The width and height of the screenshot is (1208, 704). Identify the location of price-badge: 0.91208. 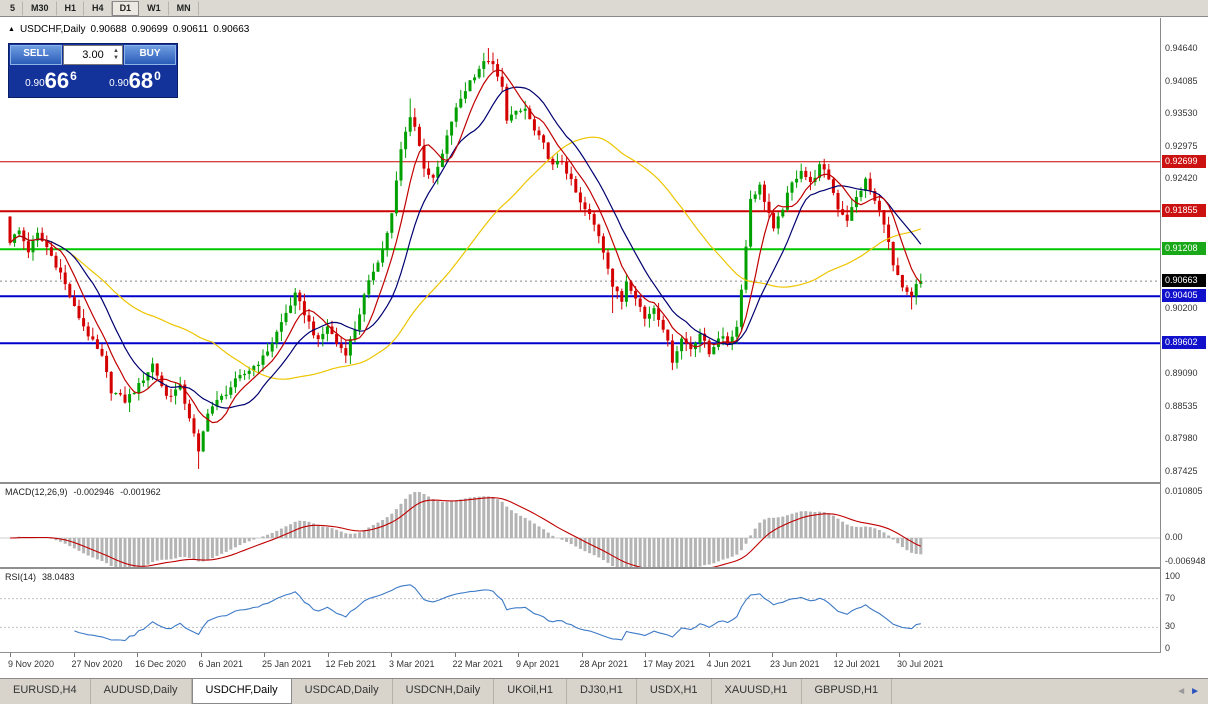
(1184, 248).